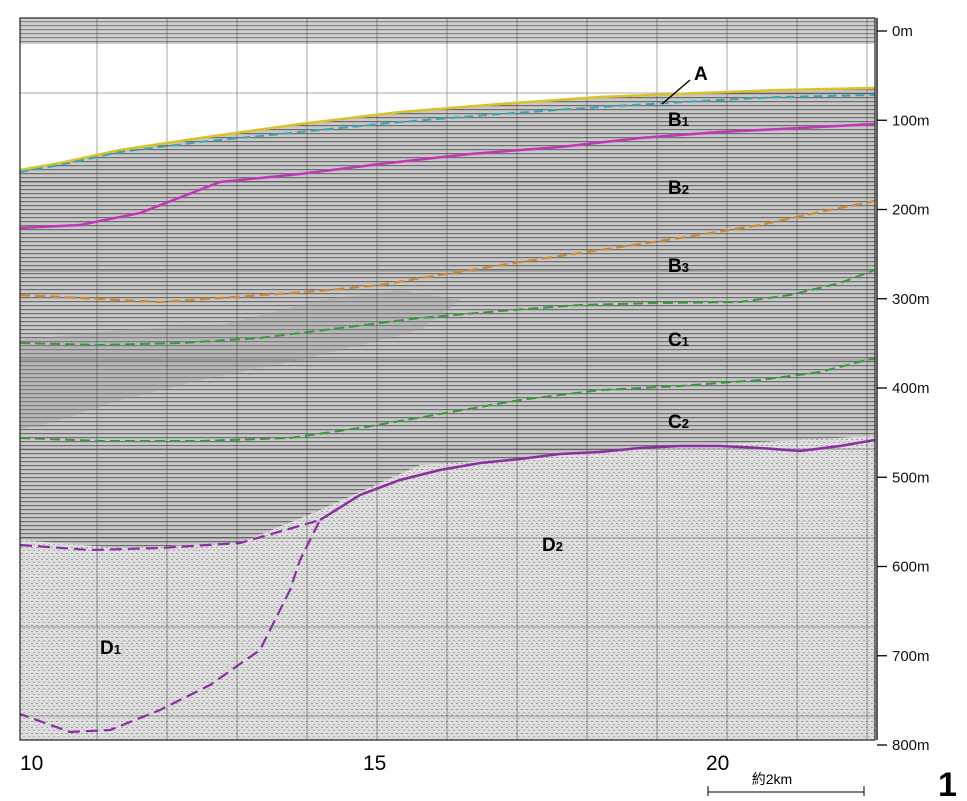 The height and width of the screenshot is (801, 967). Describe the element at coordinates (447, 308) in the screenshot. I see `horizon-C1-top` at that location.